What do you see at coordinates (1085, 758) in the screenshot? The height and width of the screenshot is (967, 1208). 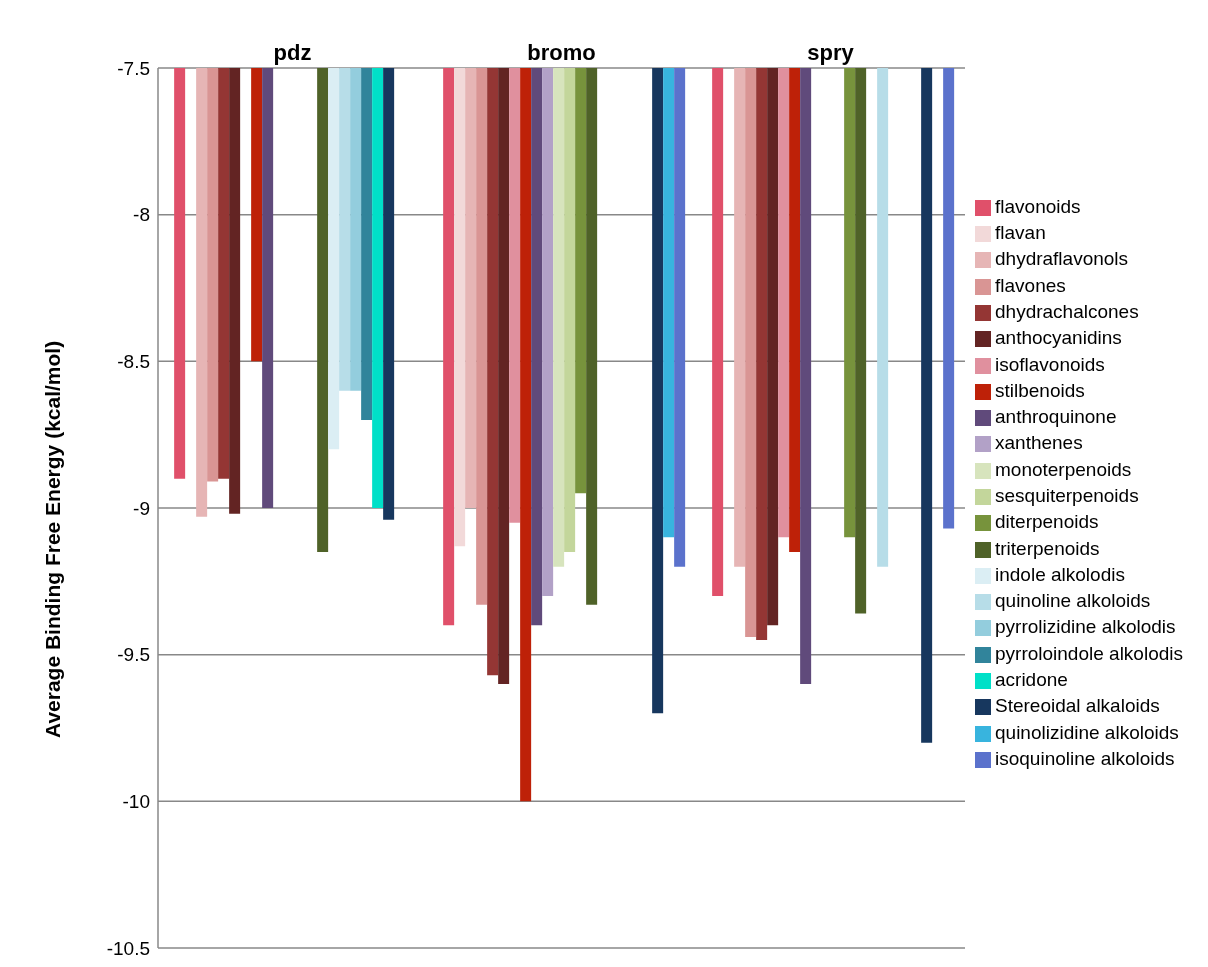 I see `legend-label: isoquinoline alkoloids` at bounding box center [1085, 758].